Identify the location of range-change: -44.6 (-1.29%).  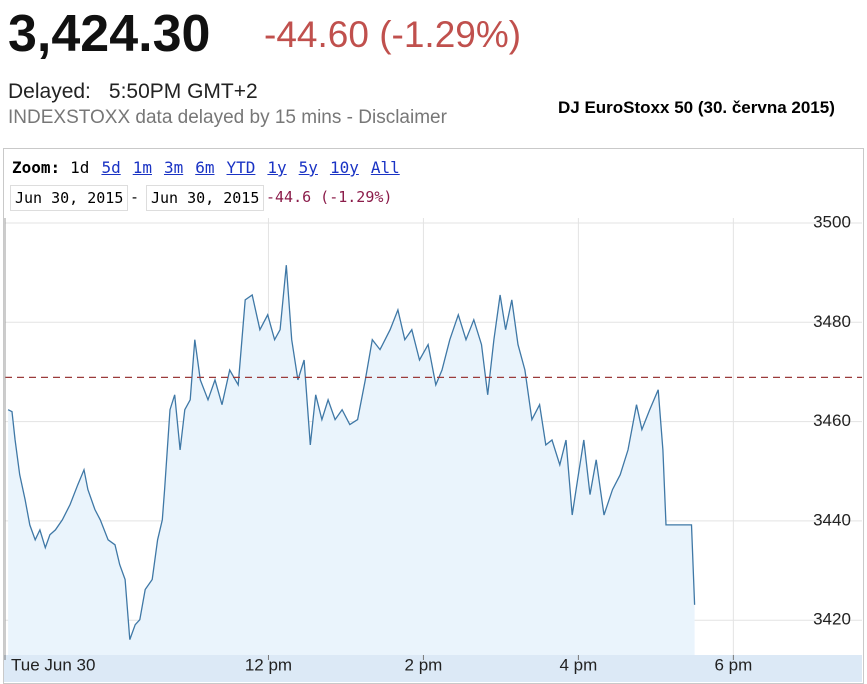
(329, 197).